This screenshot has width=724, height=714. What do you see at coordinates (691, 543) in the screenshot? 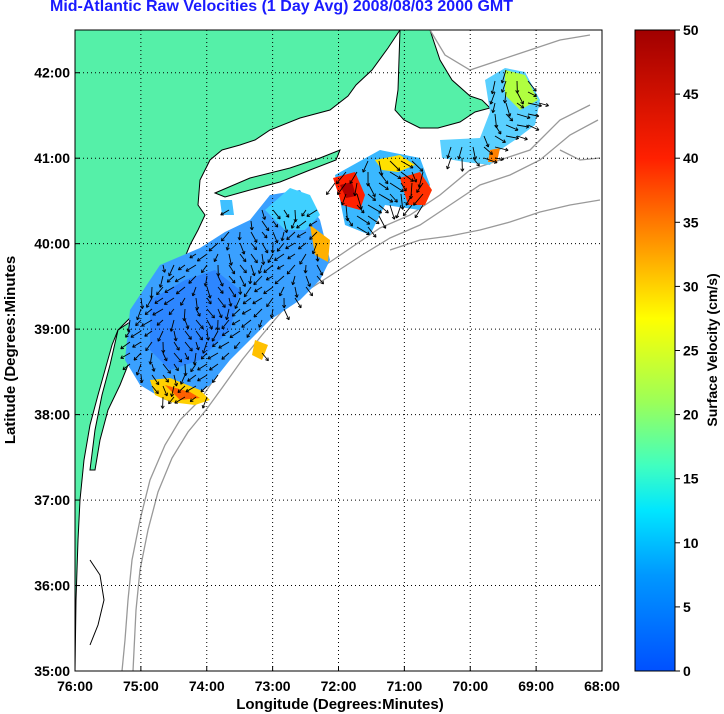
I see `colorbar-tick-label: 10` at bounding box center [691, 543].